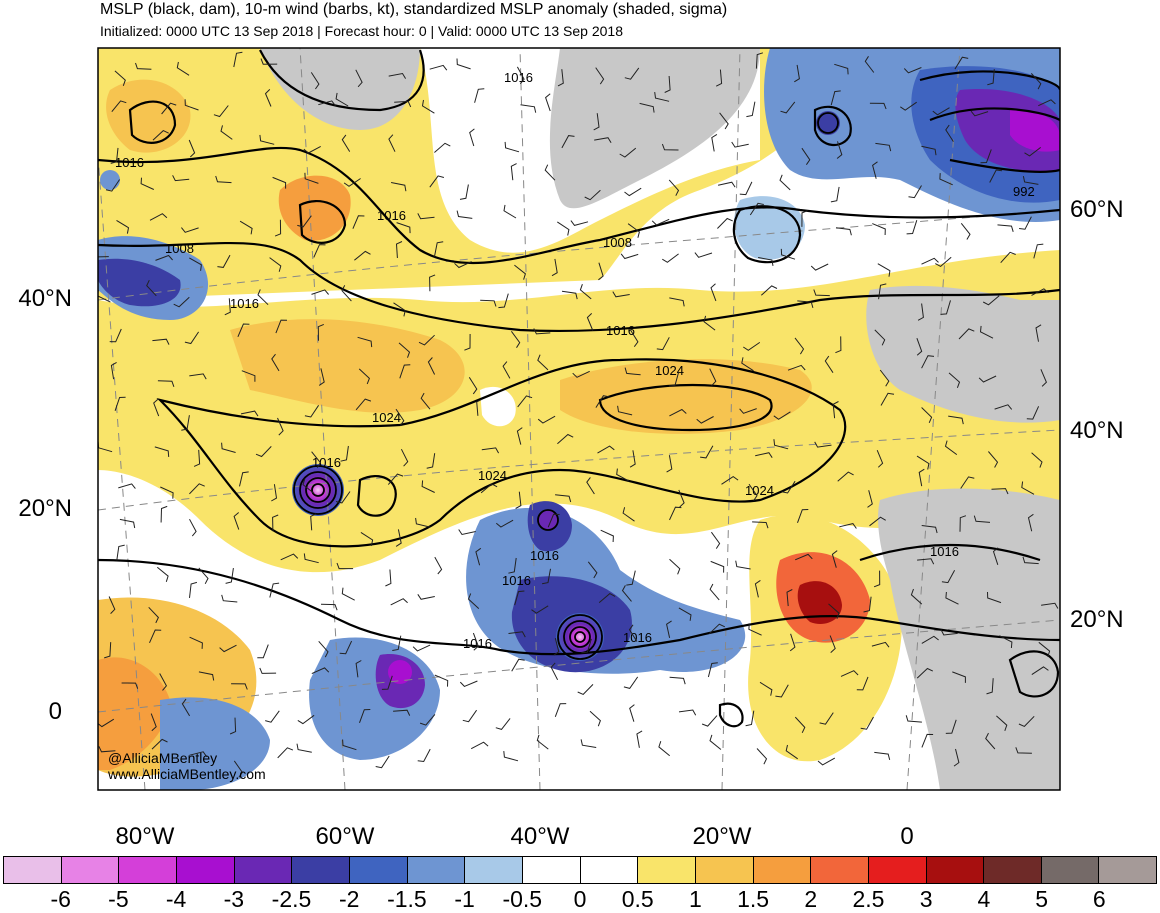 The height and width of the screenshot is (913, 1160). Describe the element at coordinates (492, 475) in the screenshot. I see `isobar-label: 1024` at that location.